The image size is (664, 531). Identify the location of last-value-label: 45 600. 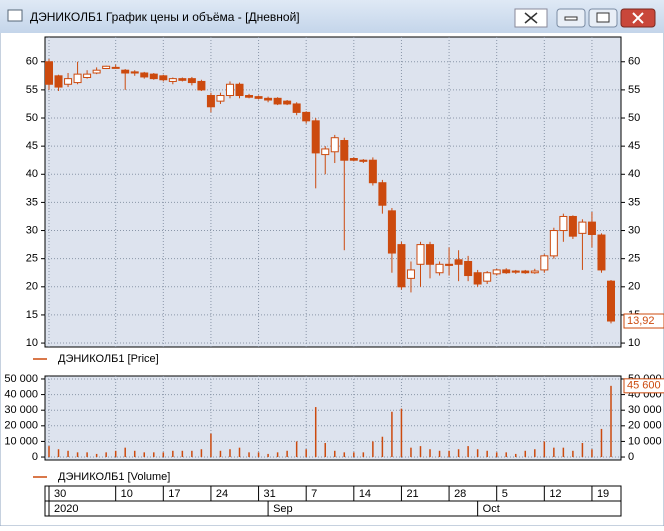
(644, 386).